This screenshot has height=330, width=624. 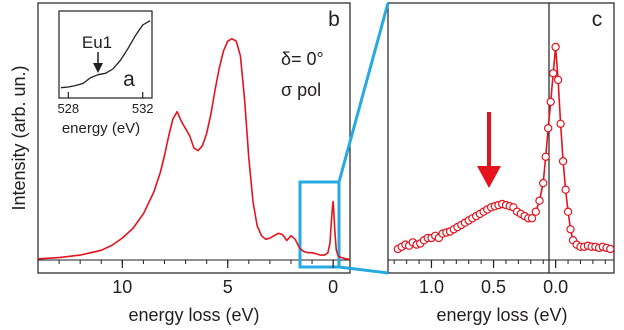 I want to click on panel-a-xtick-label: 528, so click(x=68, y=108).